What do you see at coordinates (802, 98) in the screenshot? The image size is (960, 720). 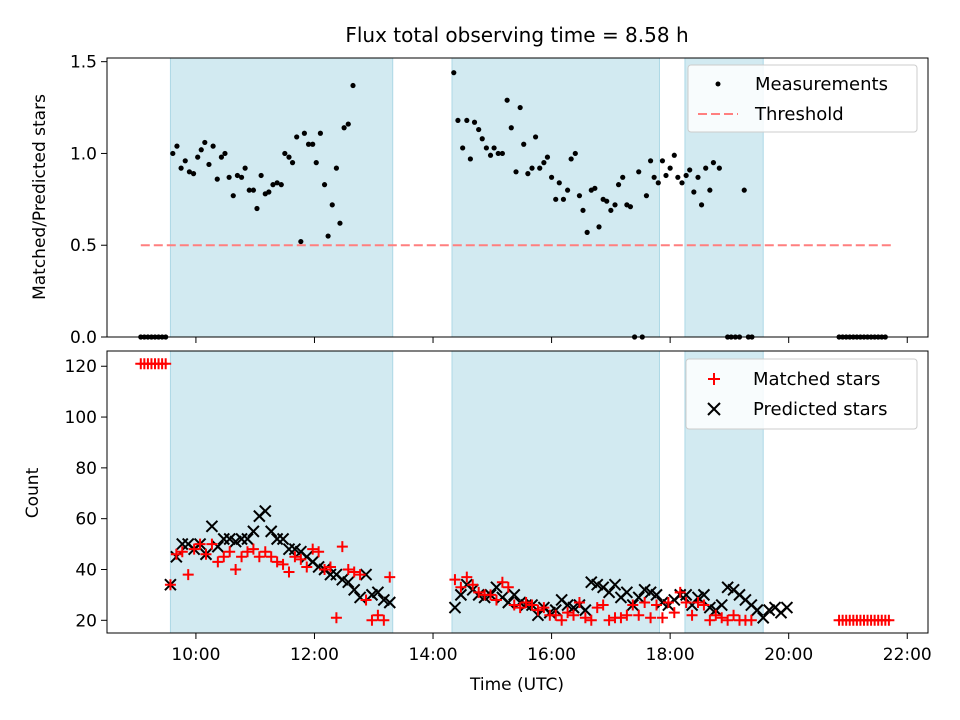 I see `top-legend-box` at bounding box center [802, 98].